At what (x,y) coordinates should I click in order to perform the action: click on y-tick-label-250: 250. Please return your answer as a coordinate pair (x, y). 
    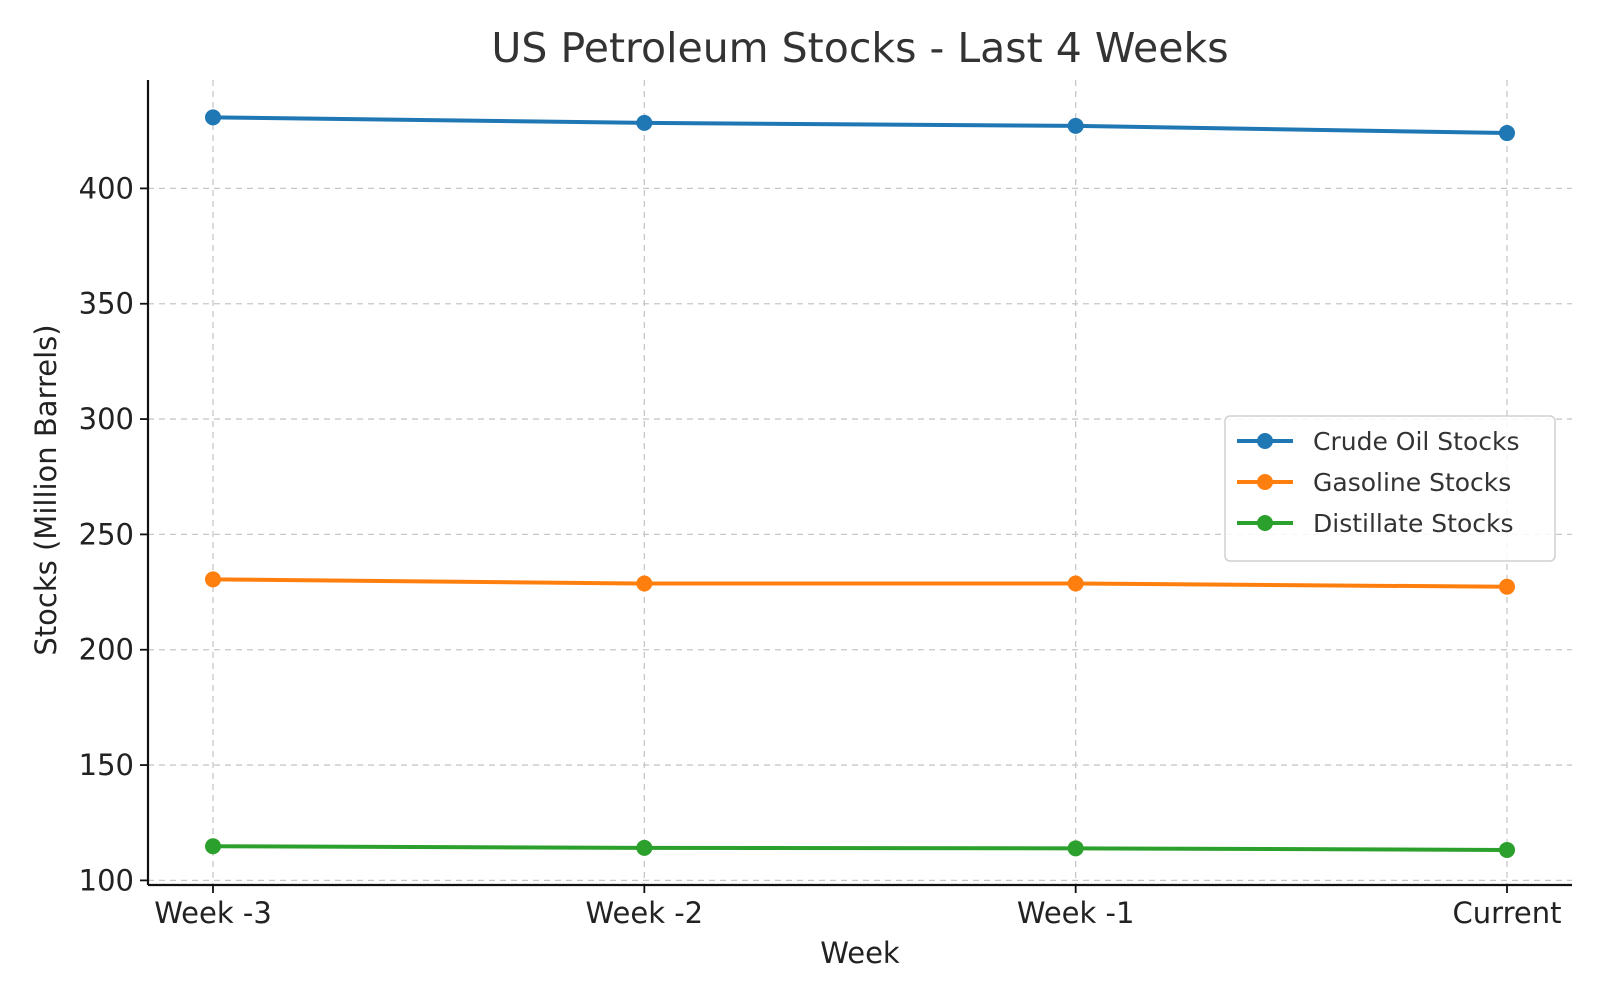
    Looking at the image, I should click on (106, 534).